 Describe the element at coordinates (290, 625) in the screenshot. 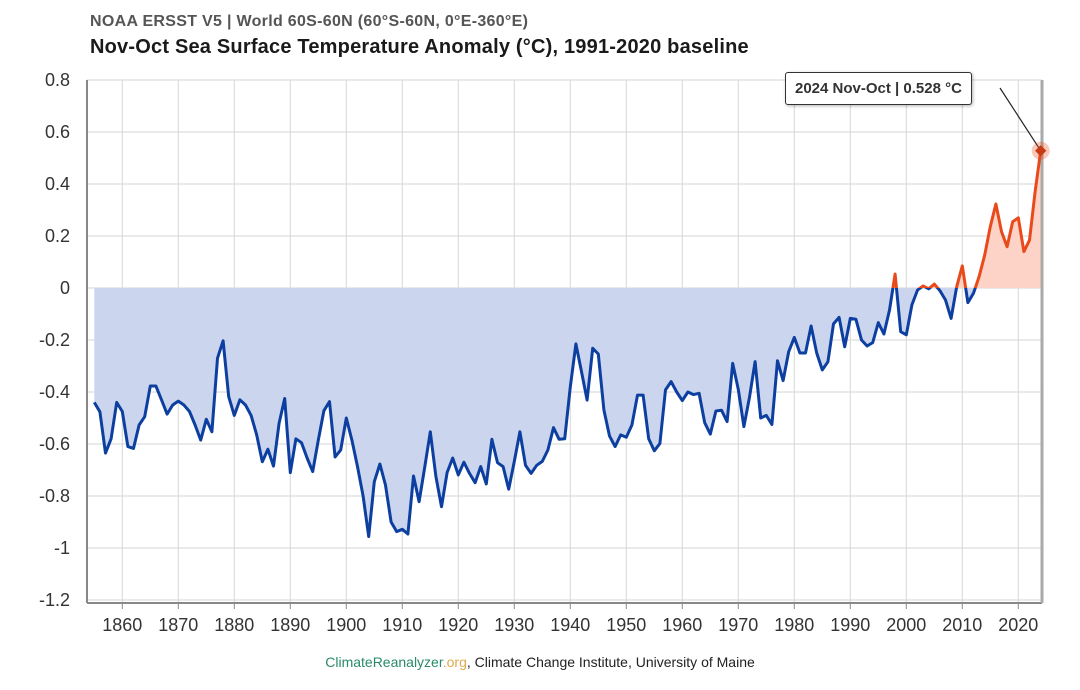

I see `x-tick-label: 1890` at that location.